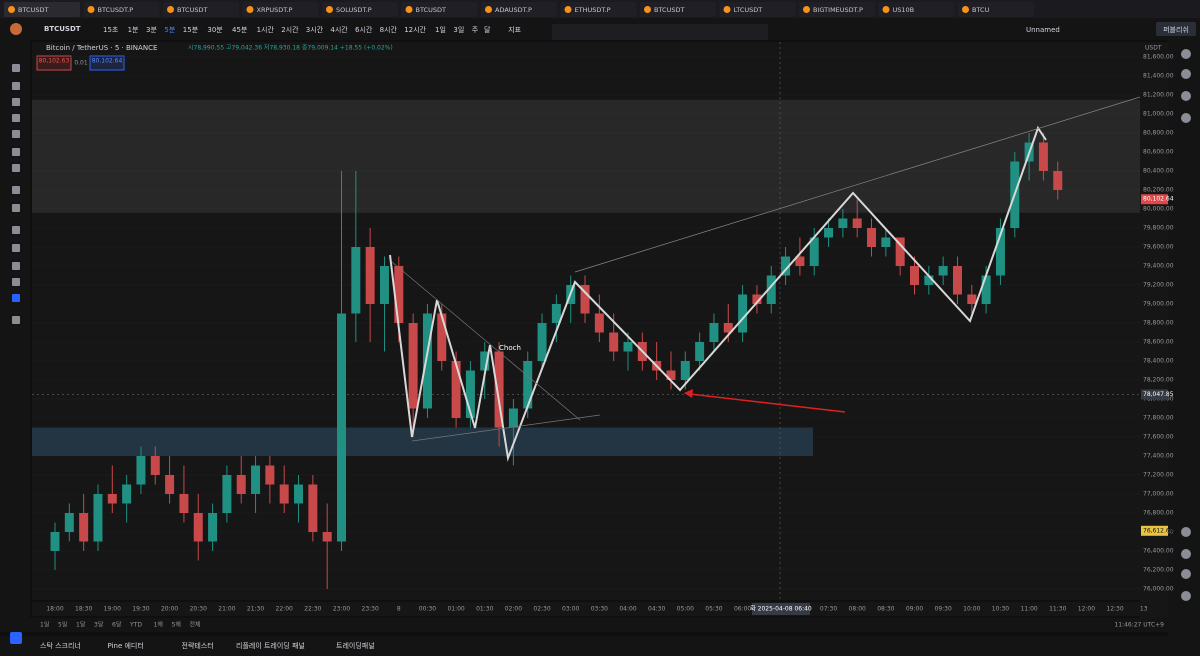  What do you see at coordinates (1158, 152) in the screenshot?
I see `y-tick-label: 80,600.00` at bounding box center [1158, 152].